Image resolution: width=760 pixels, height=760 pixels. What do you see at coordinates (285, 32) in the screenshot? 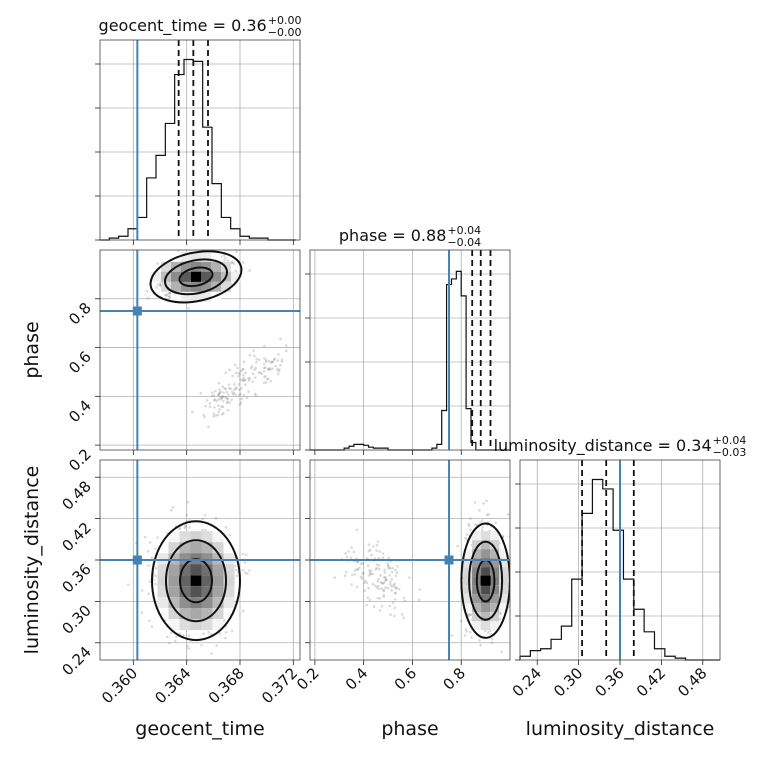
I see `title-lower-error: −0.00` at bounding box center [285, 32].